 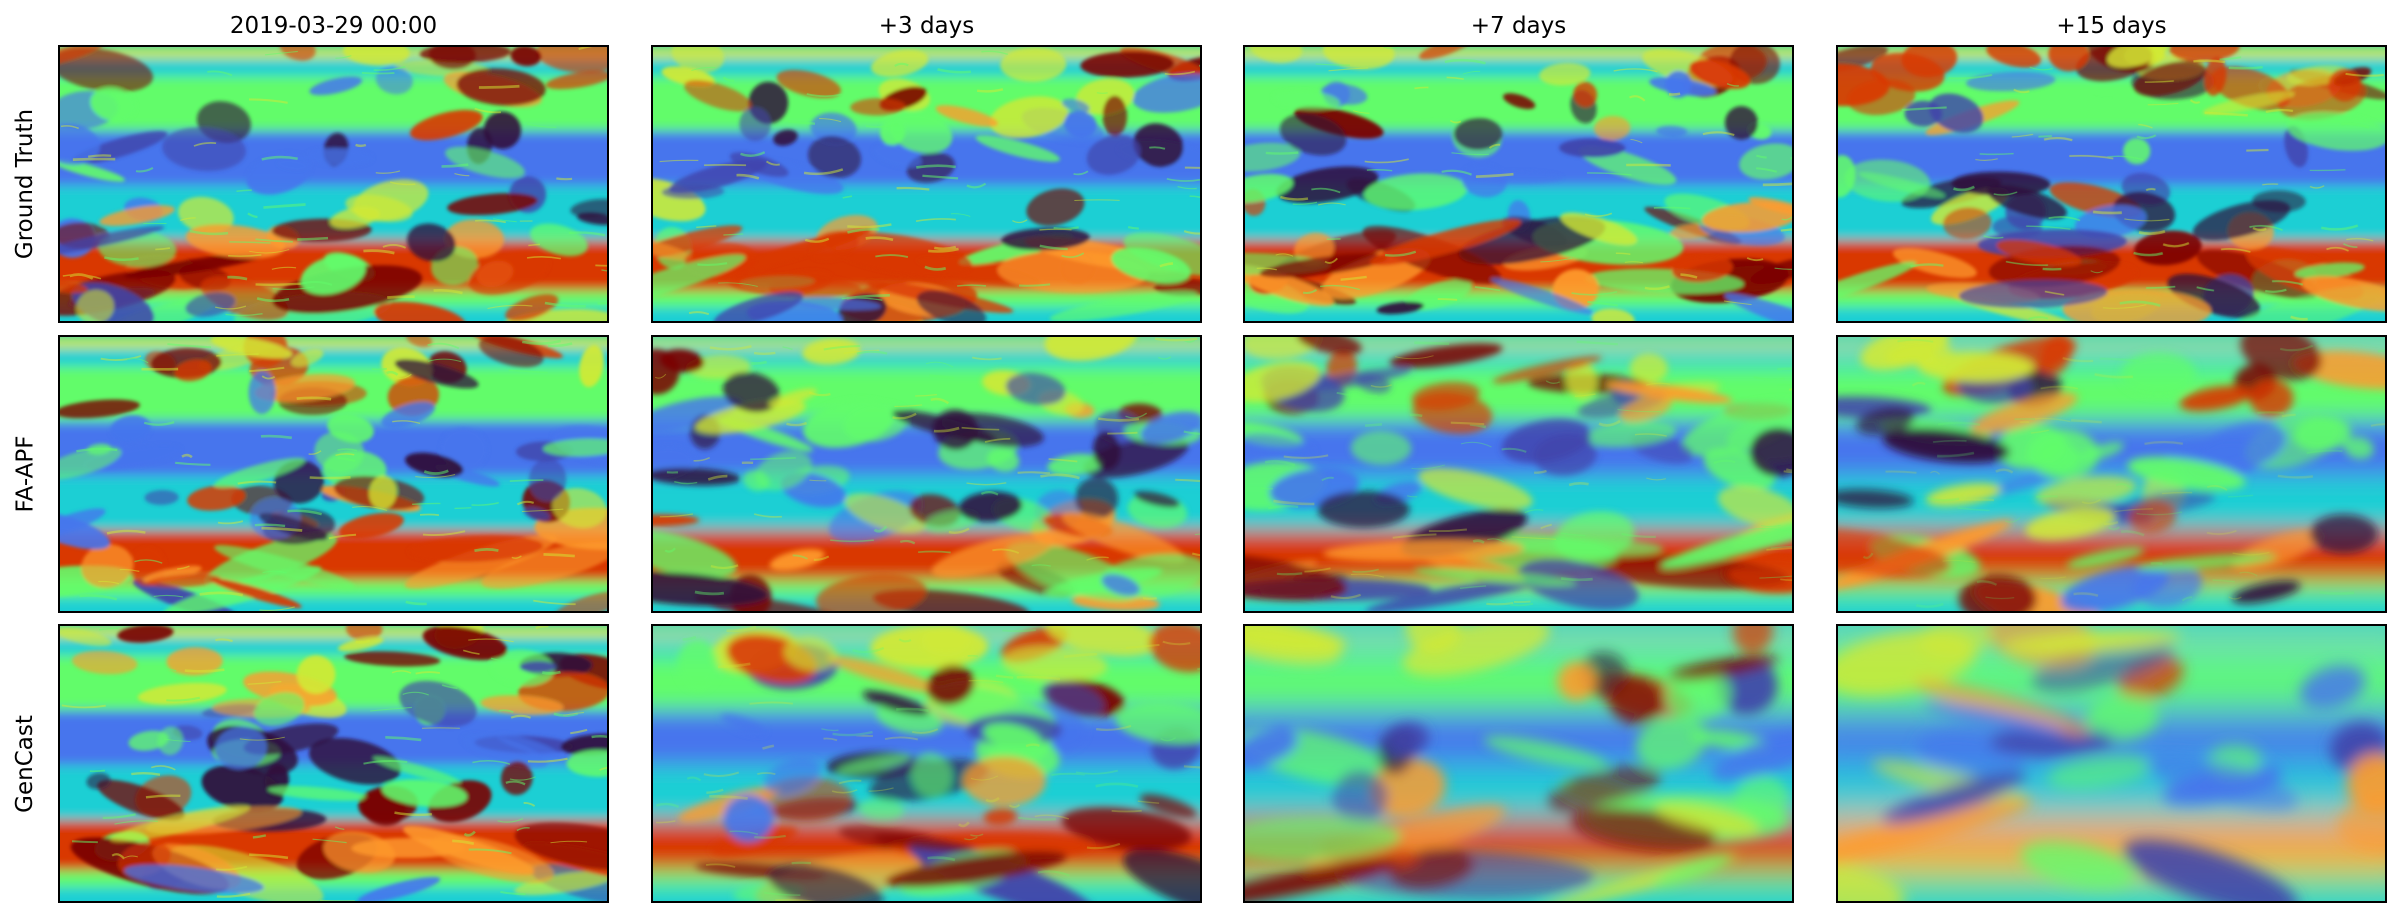 I want to click on panel-ground-truth-3-days, so click(x=926, y=184).